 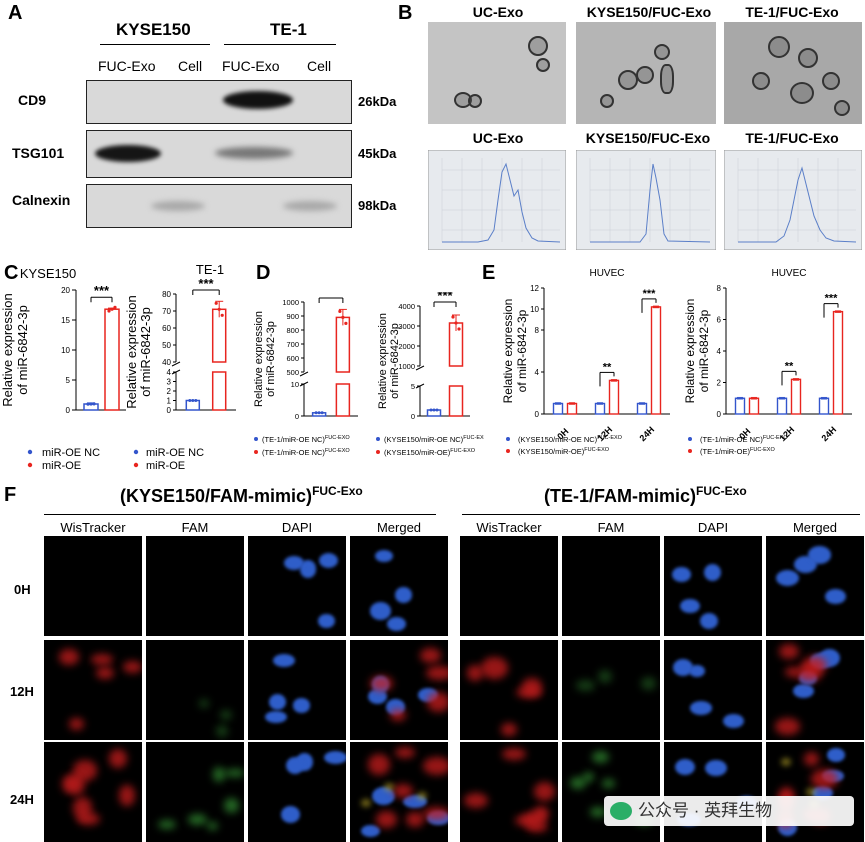 I want to click on group-te1: TE-1, so click(x=288, y=29).